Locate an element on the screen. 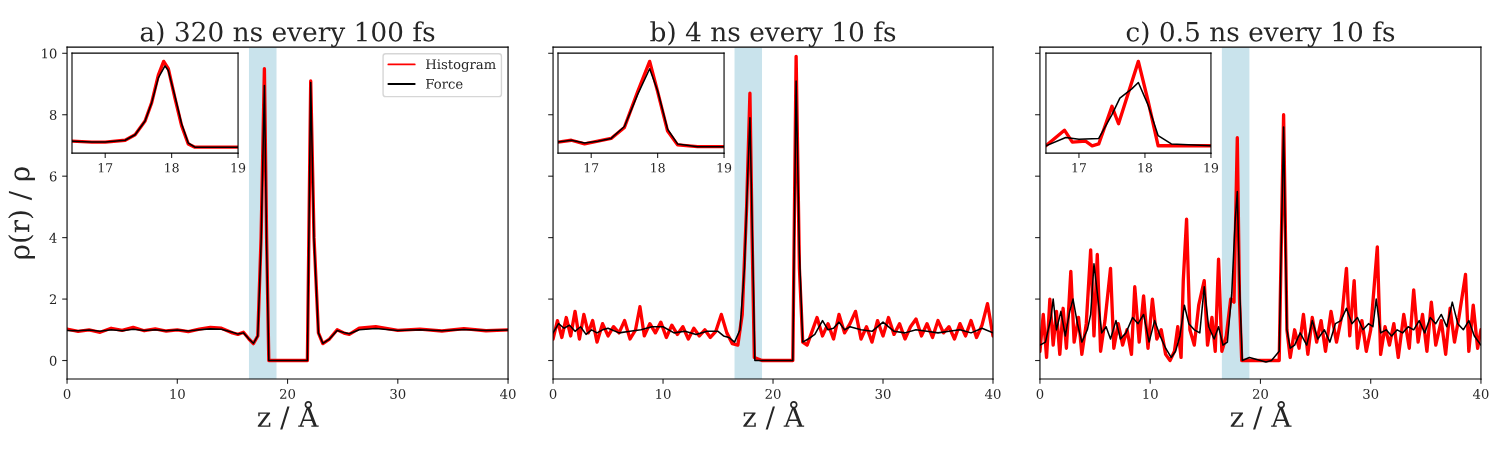  legend-label: Force is located at coordinates (444, 83).